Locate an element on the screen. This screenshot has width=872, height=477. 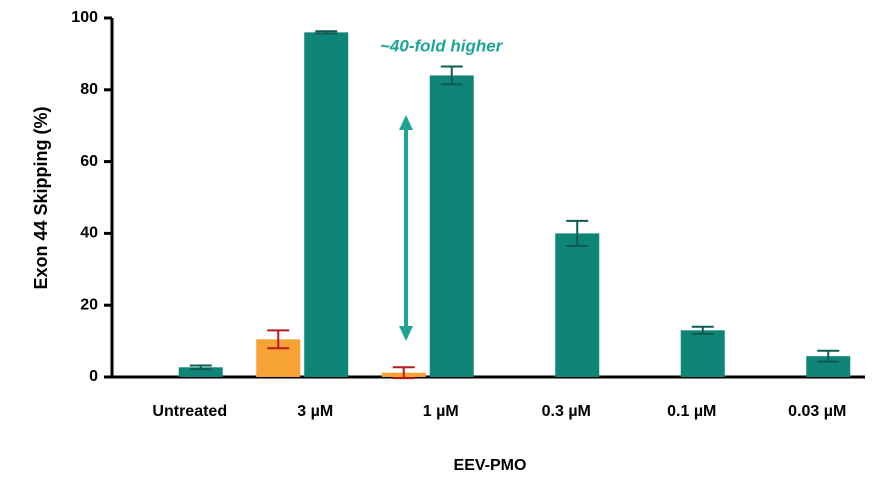
x-tick-label: 1 µM is located at coordinates (441, 411).